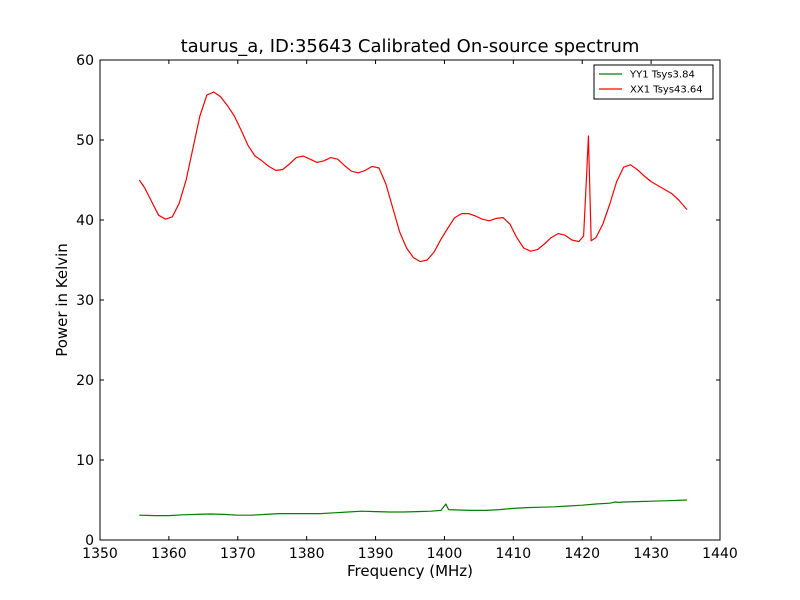  I want to click on x-tick-label: 1370, so click(238, 554).